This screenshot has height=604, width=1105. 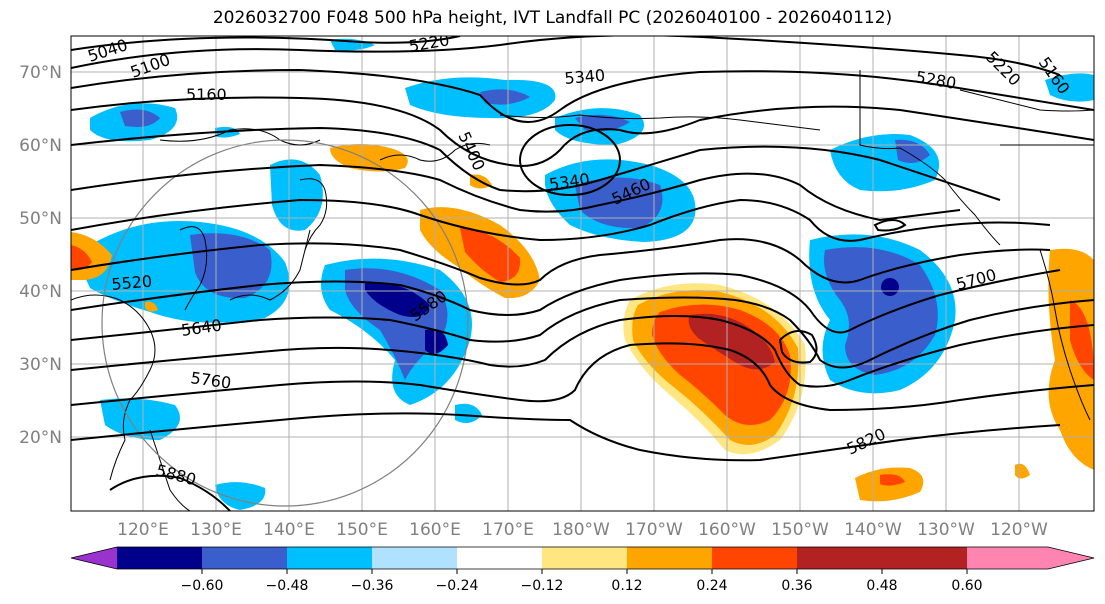 I want to click on lat-label: 60°N, so click(x=40, y=146).